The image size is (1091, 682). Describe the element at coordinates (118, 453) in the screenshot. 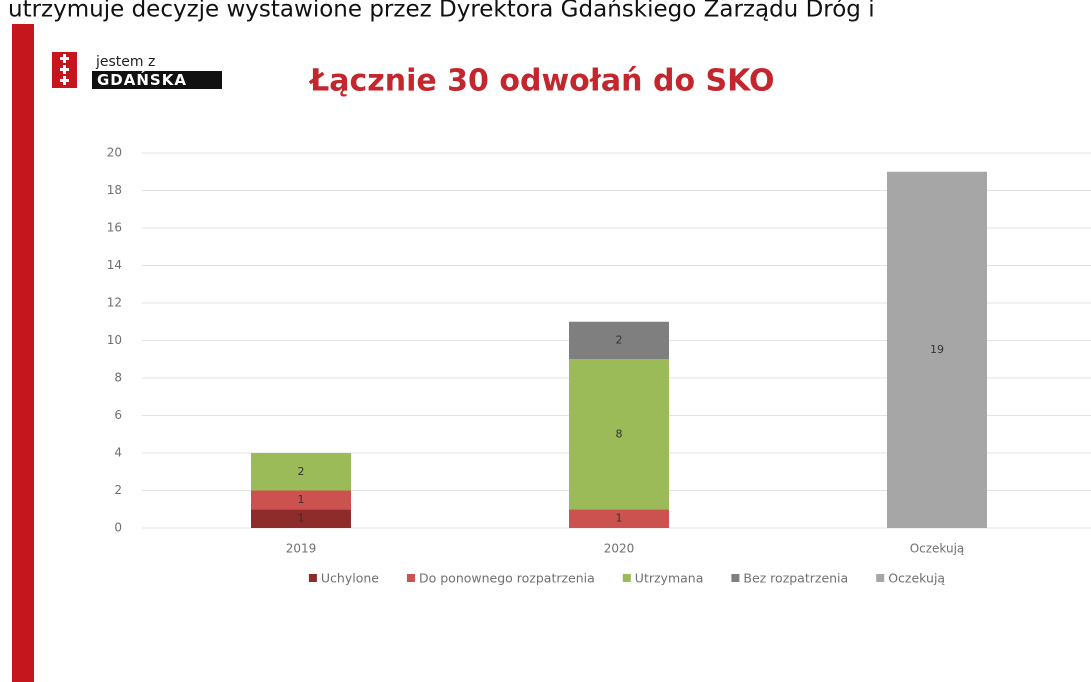

I see `y-tick-label: 4` at that location.